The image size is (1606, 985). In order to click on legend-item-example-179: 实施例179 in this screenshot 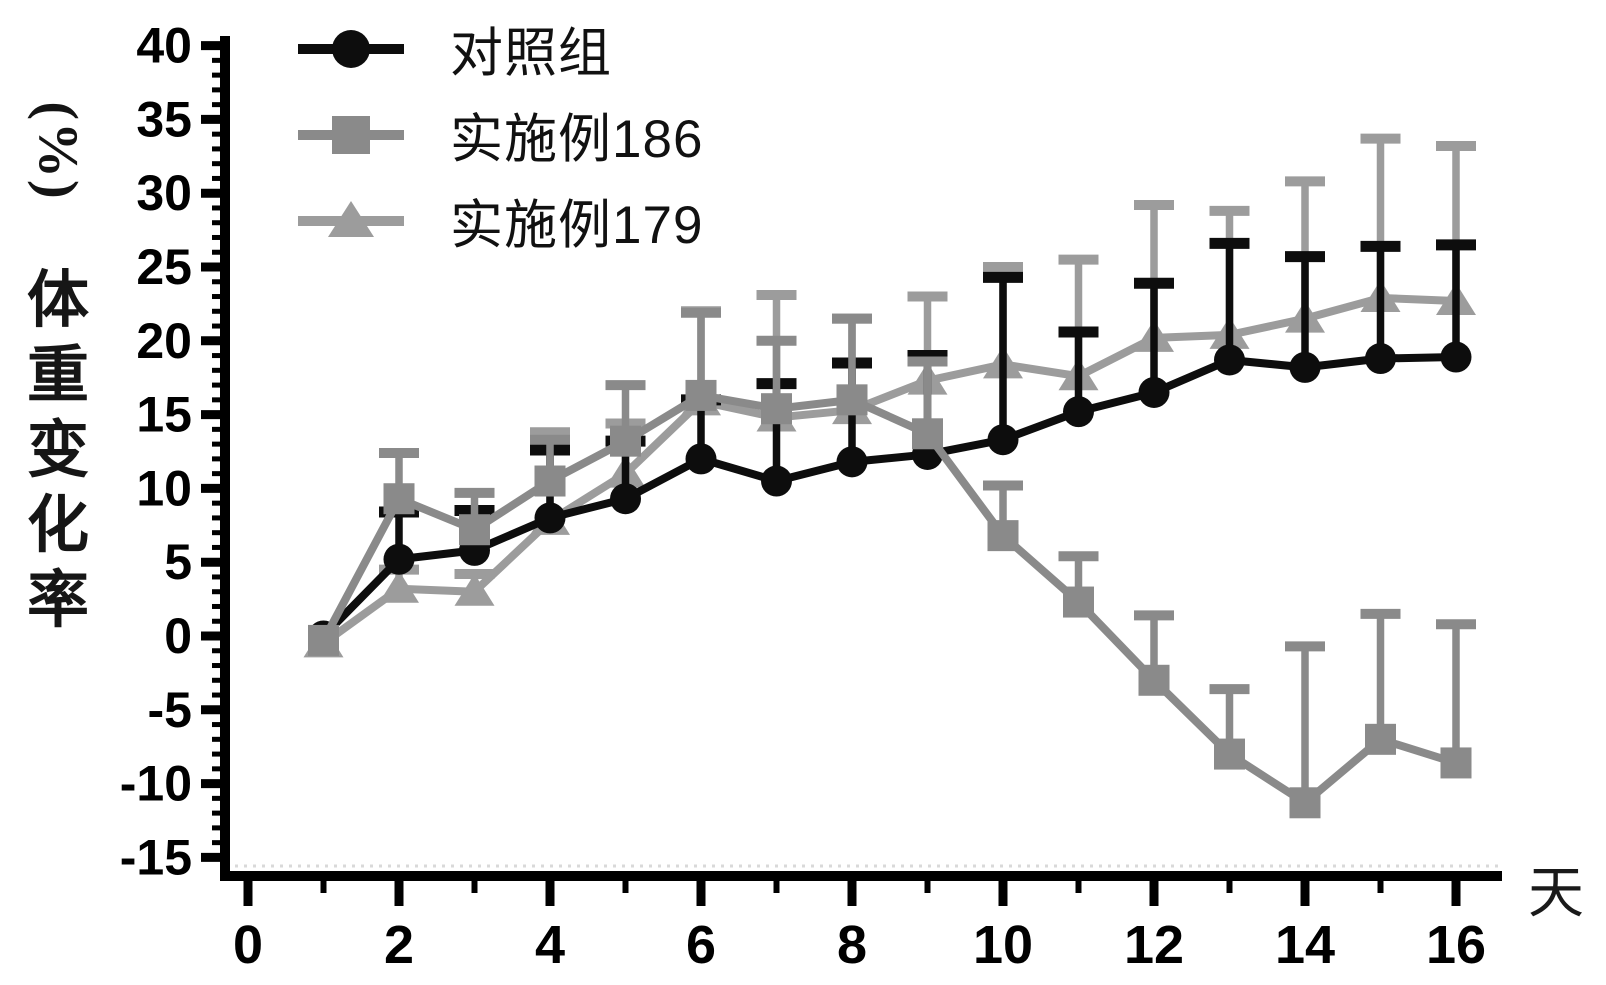, I will do `click(499, 221)`.